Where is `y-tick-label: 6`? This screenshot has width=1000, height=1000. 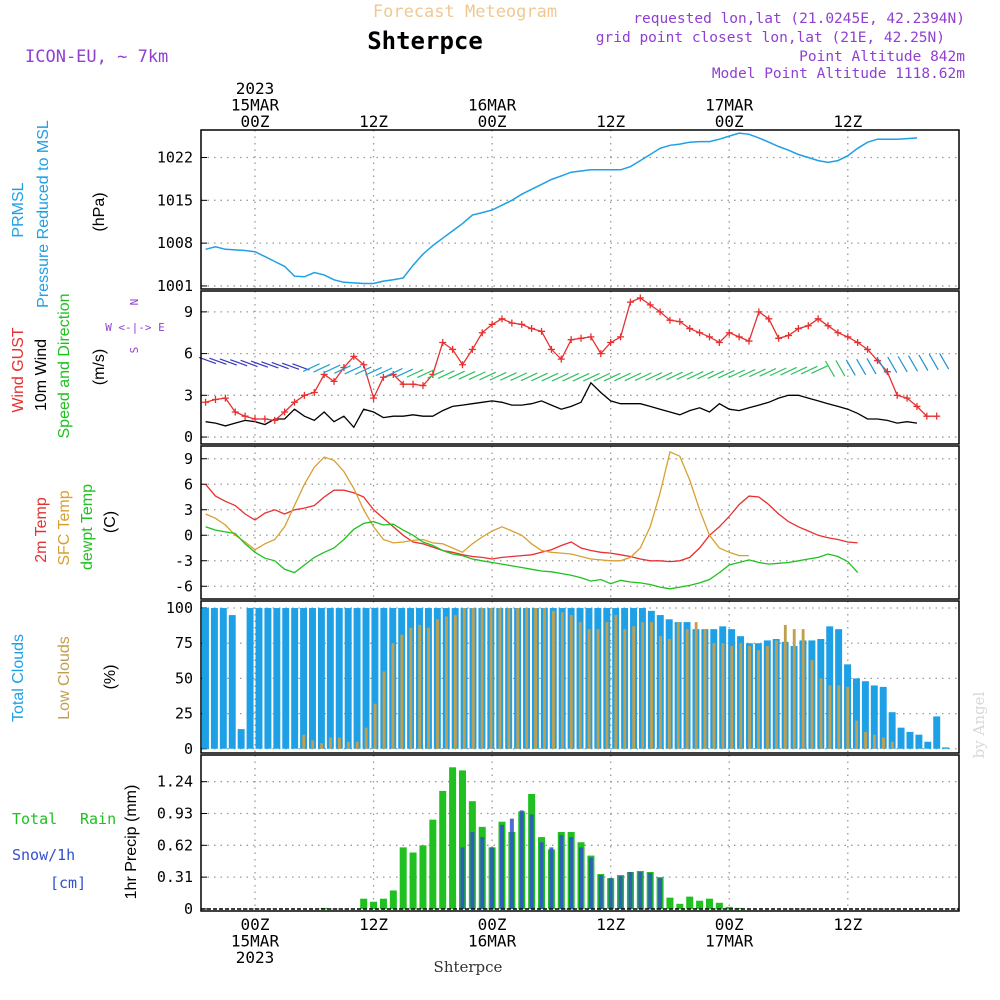
y-tick-label: 6 is located at coordinates (188, 354).